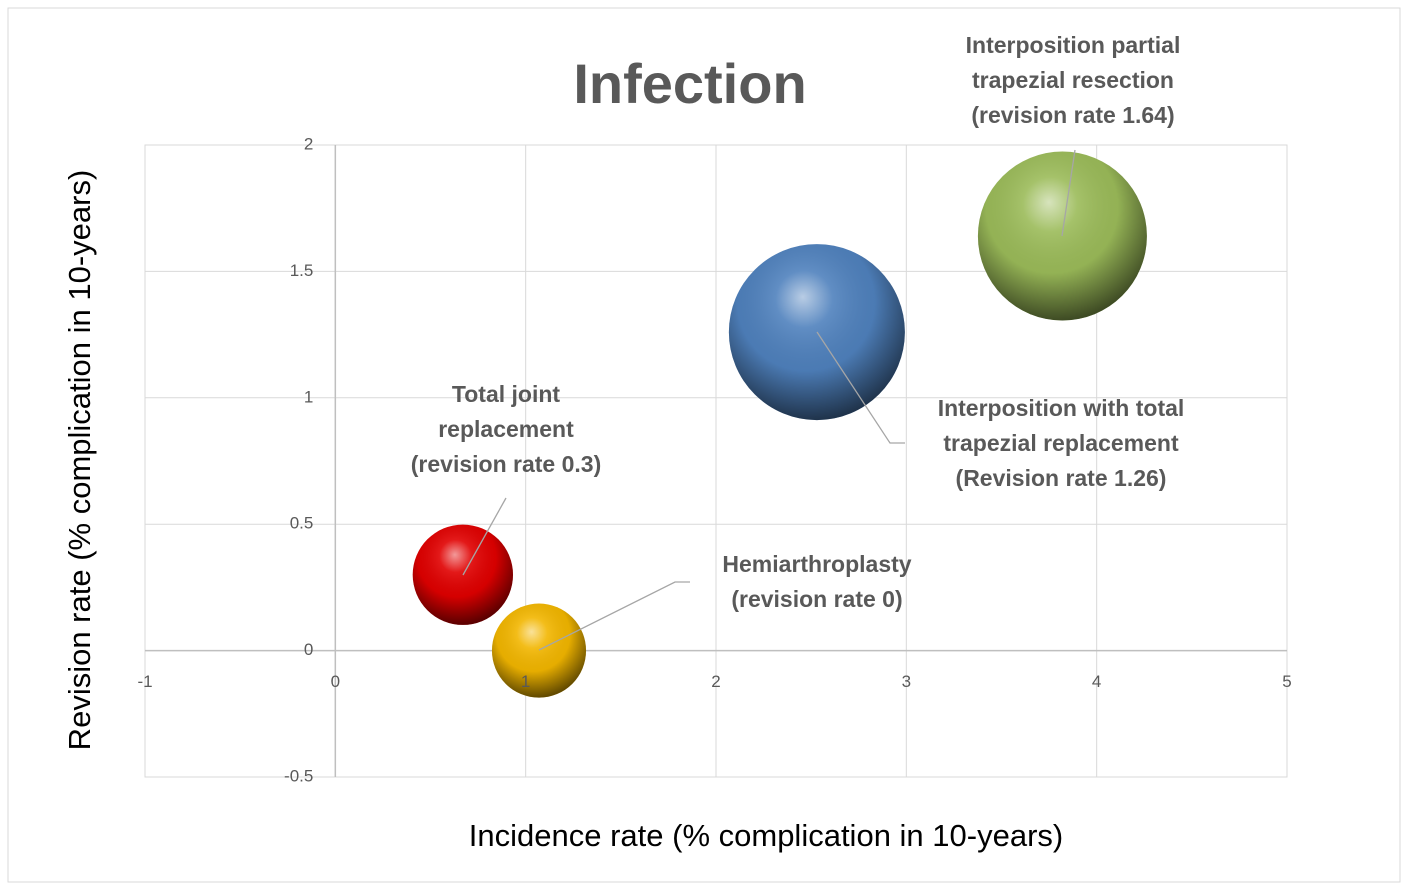 Image resolution: width=1408 pixels, height=895 pixels. I want to click on y-tick-label: 2, so click(308, 143).